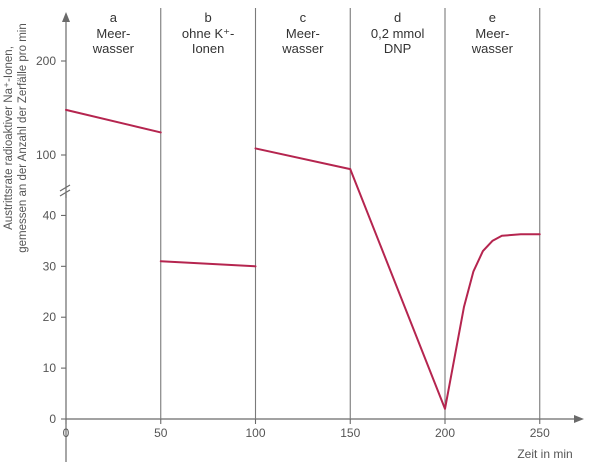 Image resolution: width=590 pixels, height=470 pixels. Describe the element at coordinates (66, 17) in the screenshot. I see `y-axis-arrow` at that location.